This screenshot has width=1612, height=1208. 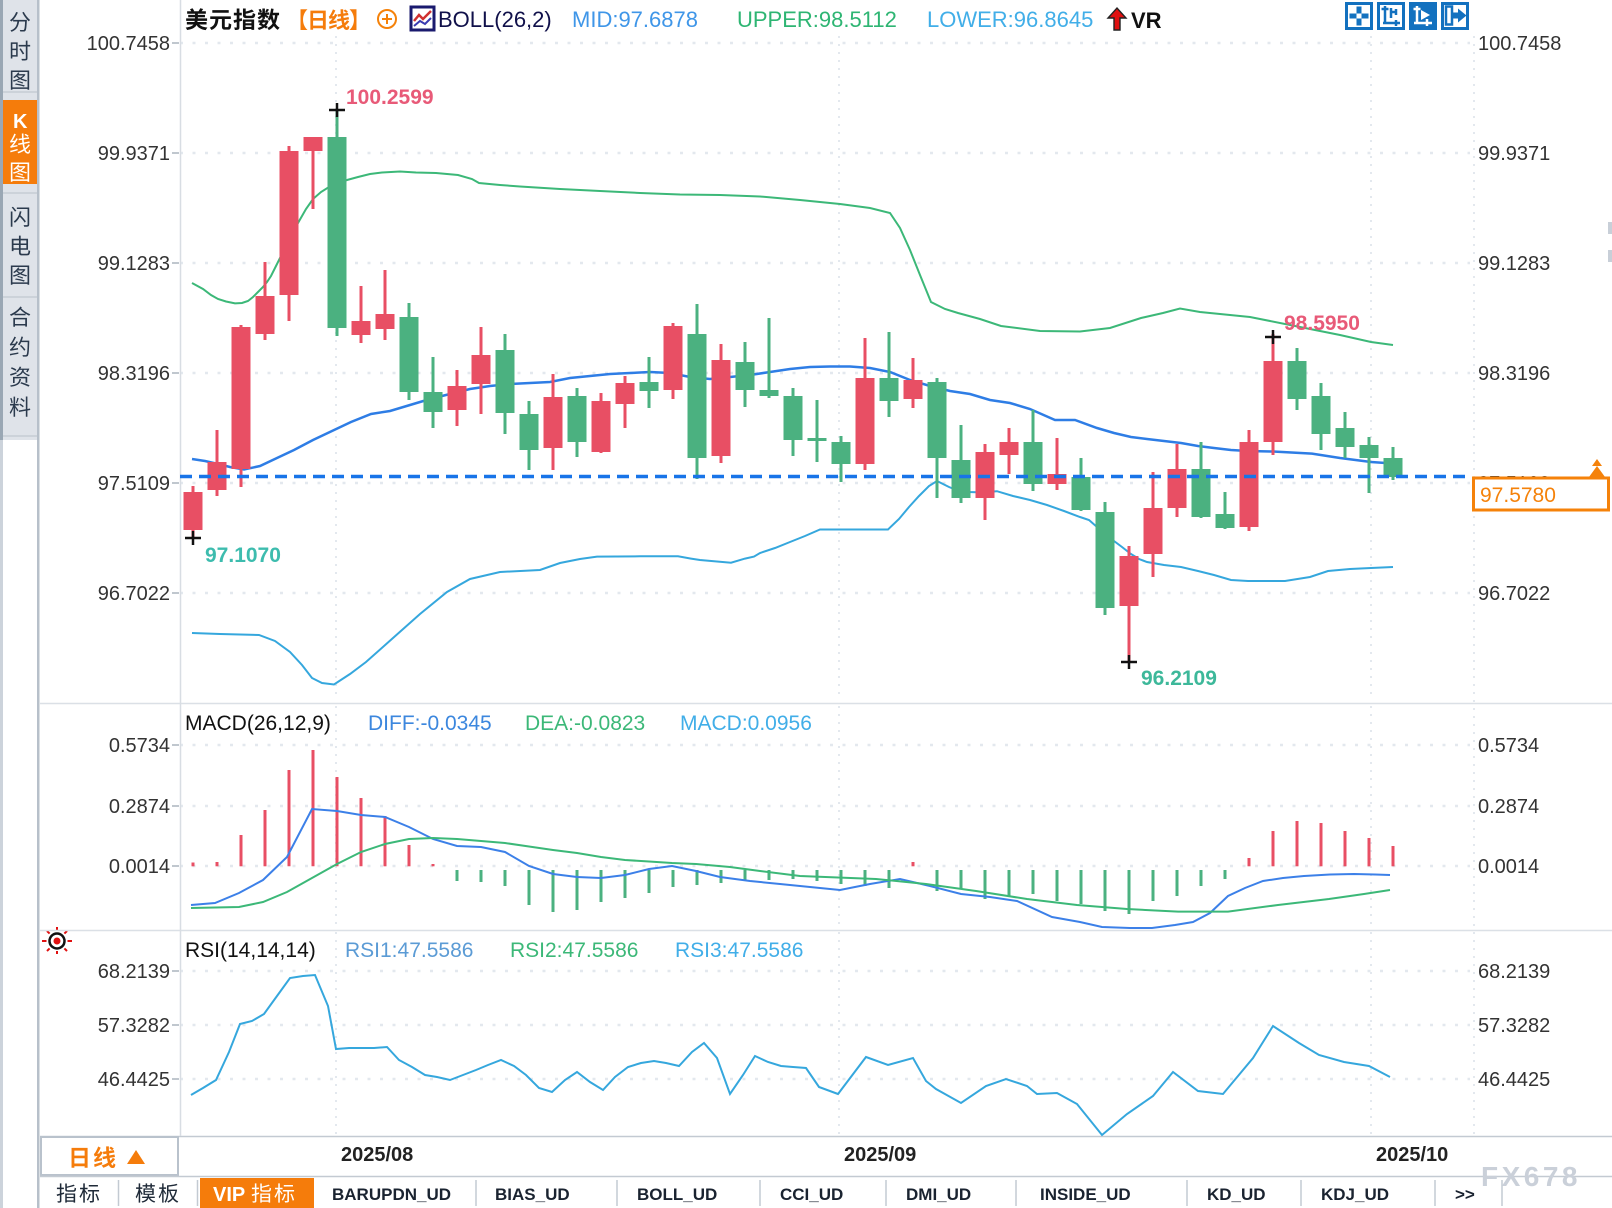 I want to click on svg-text: INSIDE_UD, so click(x=1085, y=1194).